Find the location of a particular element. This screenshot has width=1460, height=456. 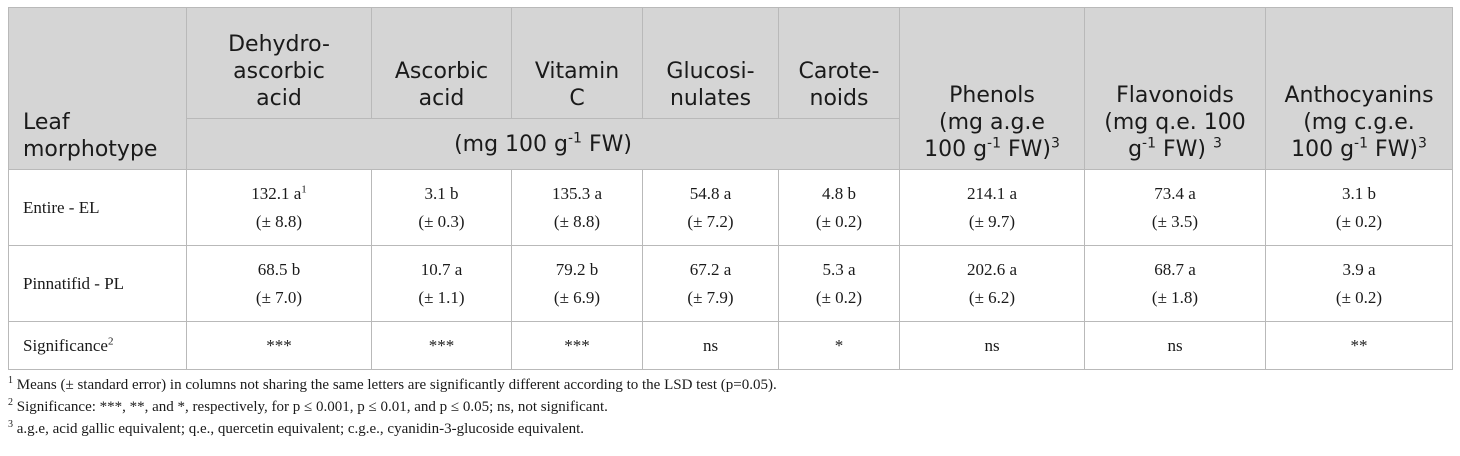

header-leaf-morphotype: Leaf morphotype is located at coordinates (97, 88).